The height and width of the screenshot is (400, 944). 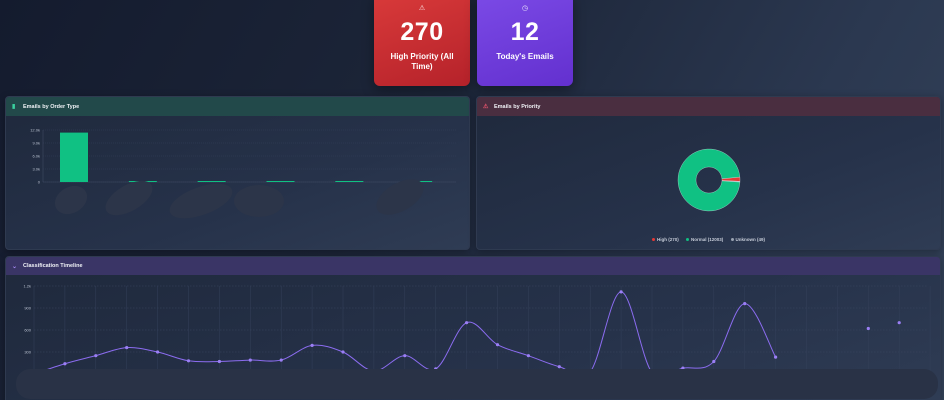 What do you see at coordinates (732, 240) in the screenshot?
I see `legend-dot-unknown` at bounding box center [732, 240].